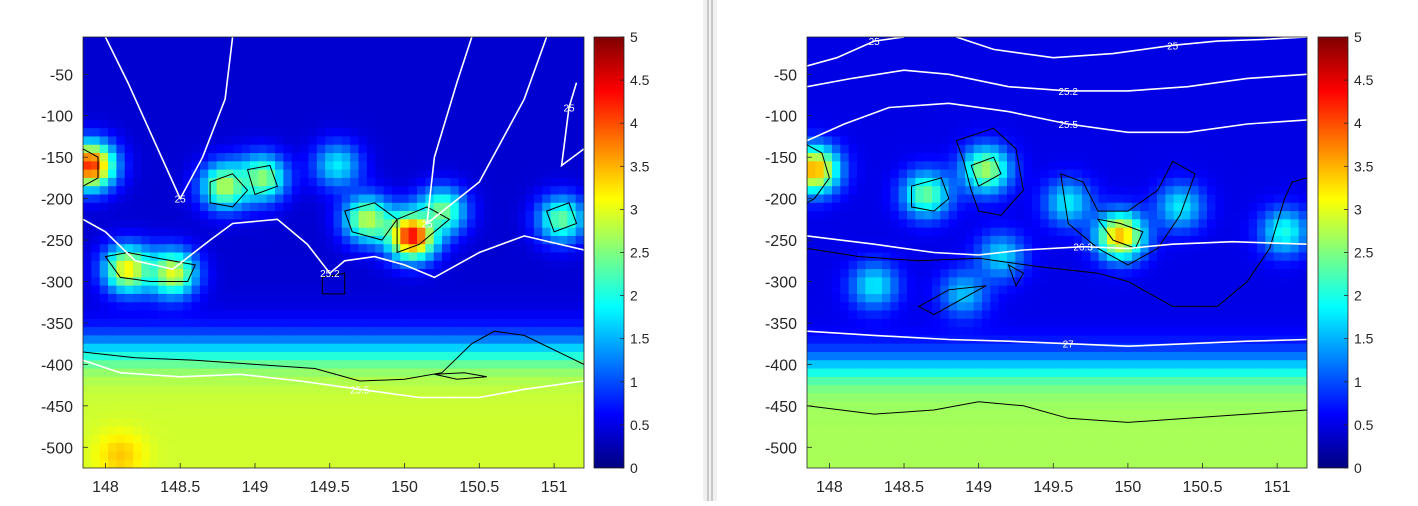  I want to click on density-contour-label: 27, so click(1069, 345).